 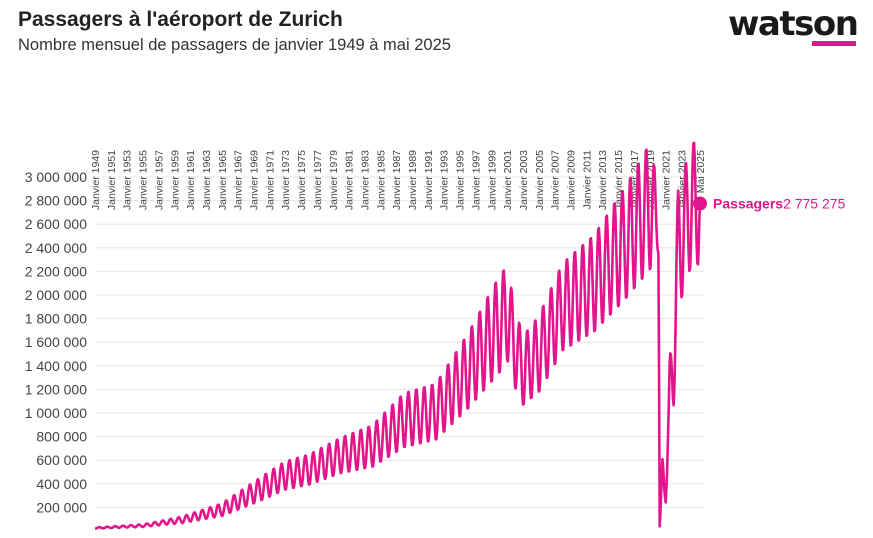 I want to click on x-tick-label: Janvier 1983, so click(x=366, y=180).